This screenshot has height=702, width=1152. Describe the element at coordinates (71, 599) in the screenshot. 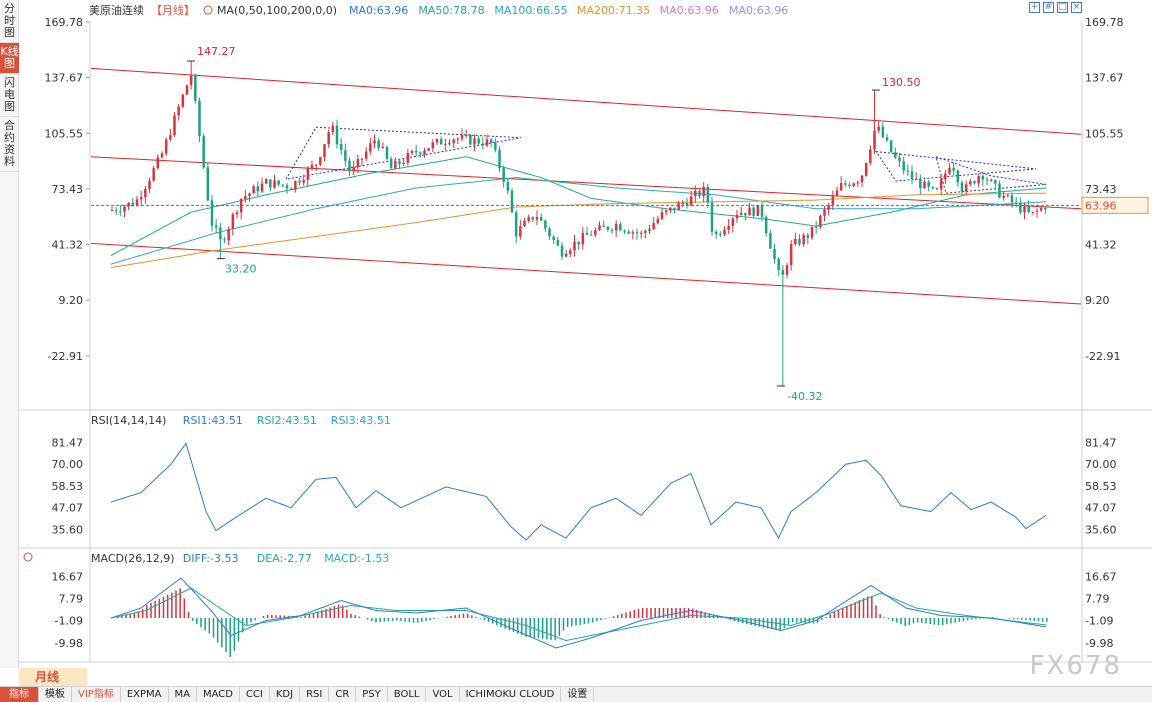

I see `macd-tick-left: 7.79` at that location.